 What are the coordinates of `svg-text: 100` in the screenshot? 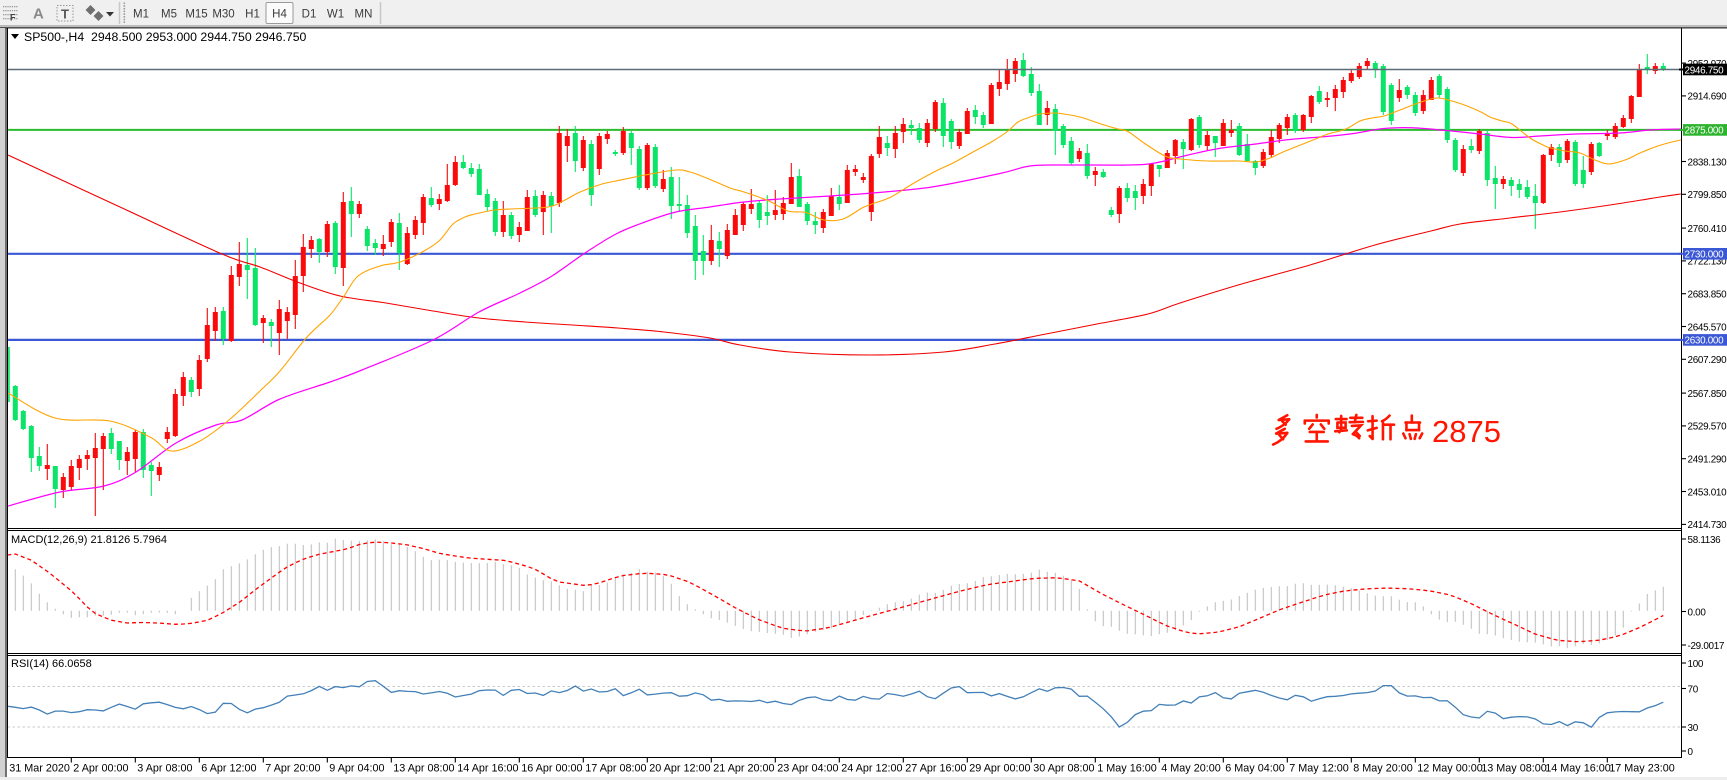 It's located at (1696, 664).